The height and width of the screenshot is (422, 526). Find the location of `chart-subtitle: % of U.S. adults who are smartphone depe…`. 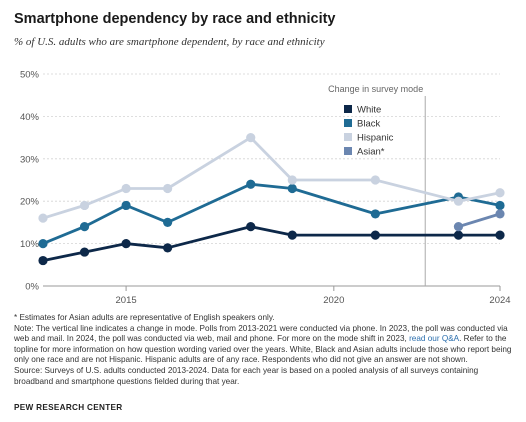

chart-subtitle: % of U.S. adults who are smartphone depe… is located at coordinates (169, 42).